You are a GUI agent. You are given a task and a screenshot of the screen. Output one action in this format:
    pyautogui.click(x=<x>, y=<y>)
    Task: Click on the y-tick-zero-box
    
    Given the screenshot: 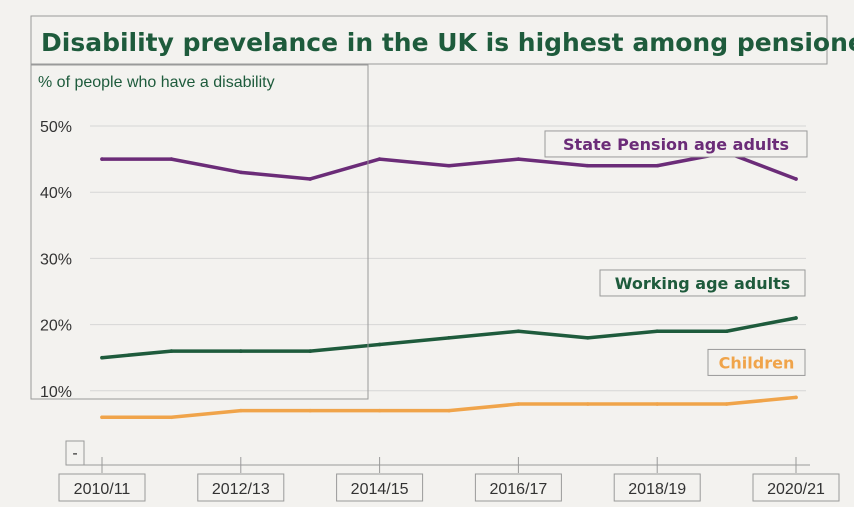 What is the action you would take?
    pyautogui.click(x=75, y=453)
    